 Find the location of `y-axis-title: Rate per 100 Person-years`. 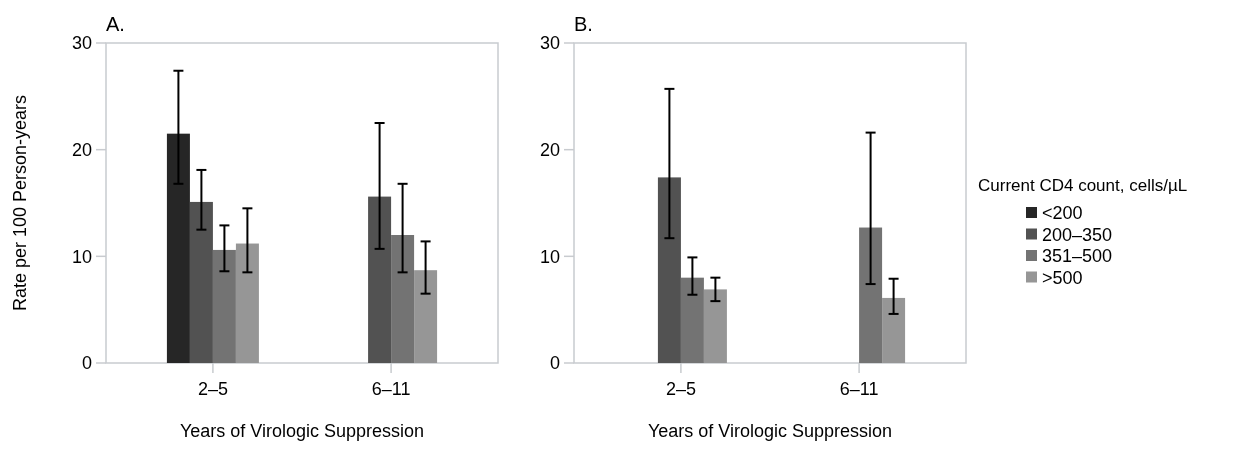

y-axis-title: Rate per 100 Person-years is located at coordinates (20, 203).